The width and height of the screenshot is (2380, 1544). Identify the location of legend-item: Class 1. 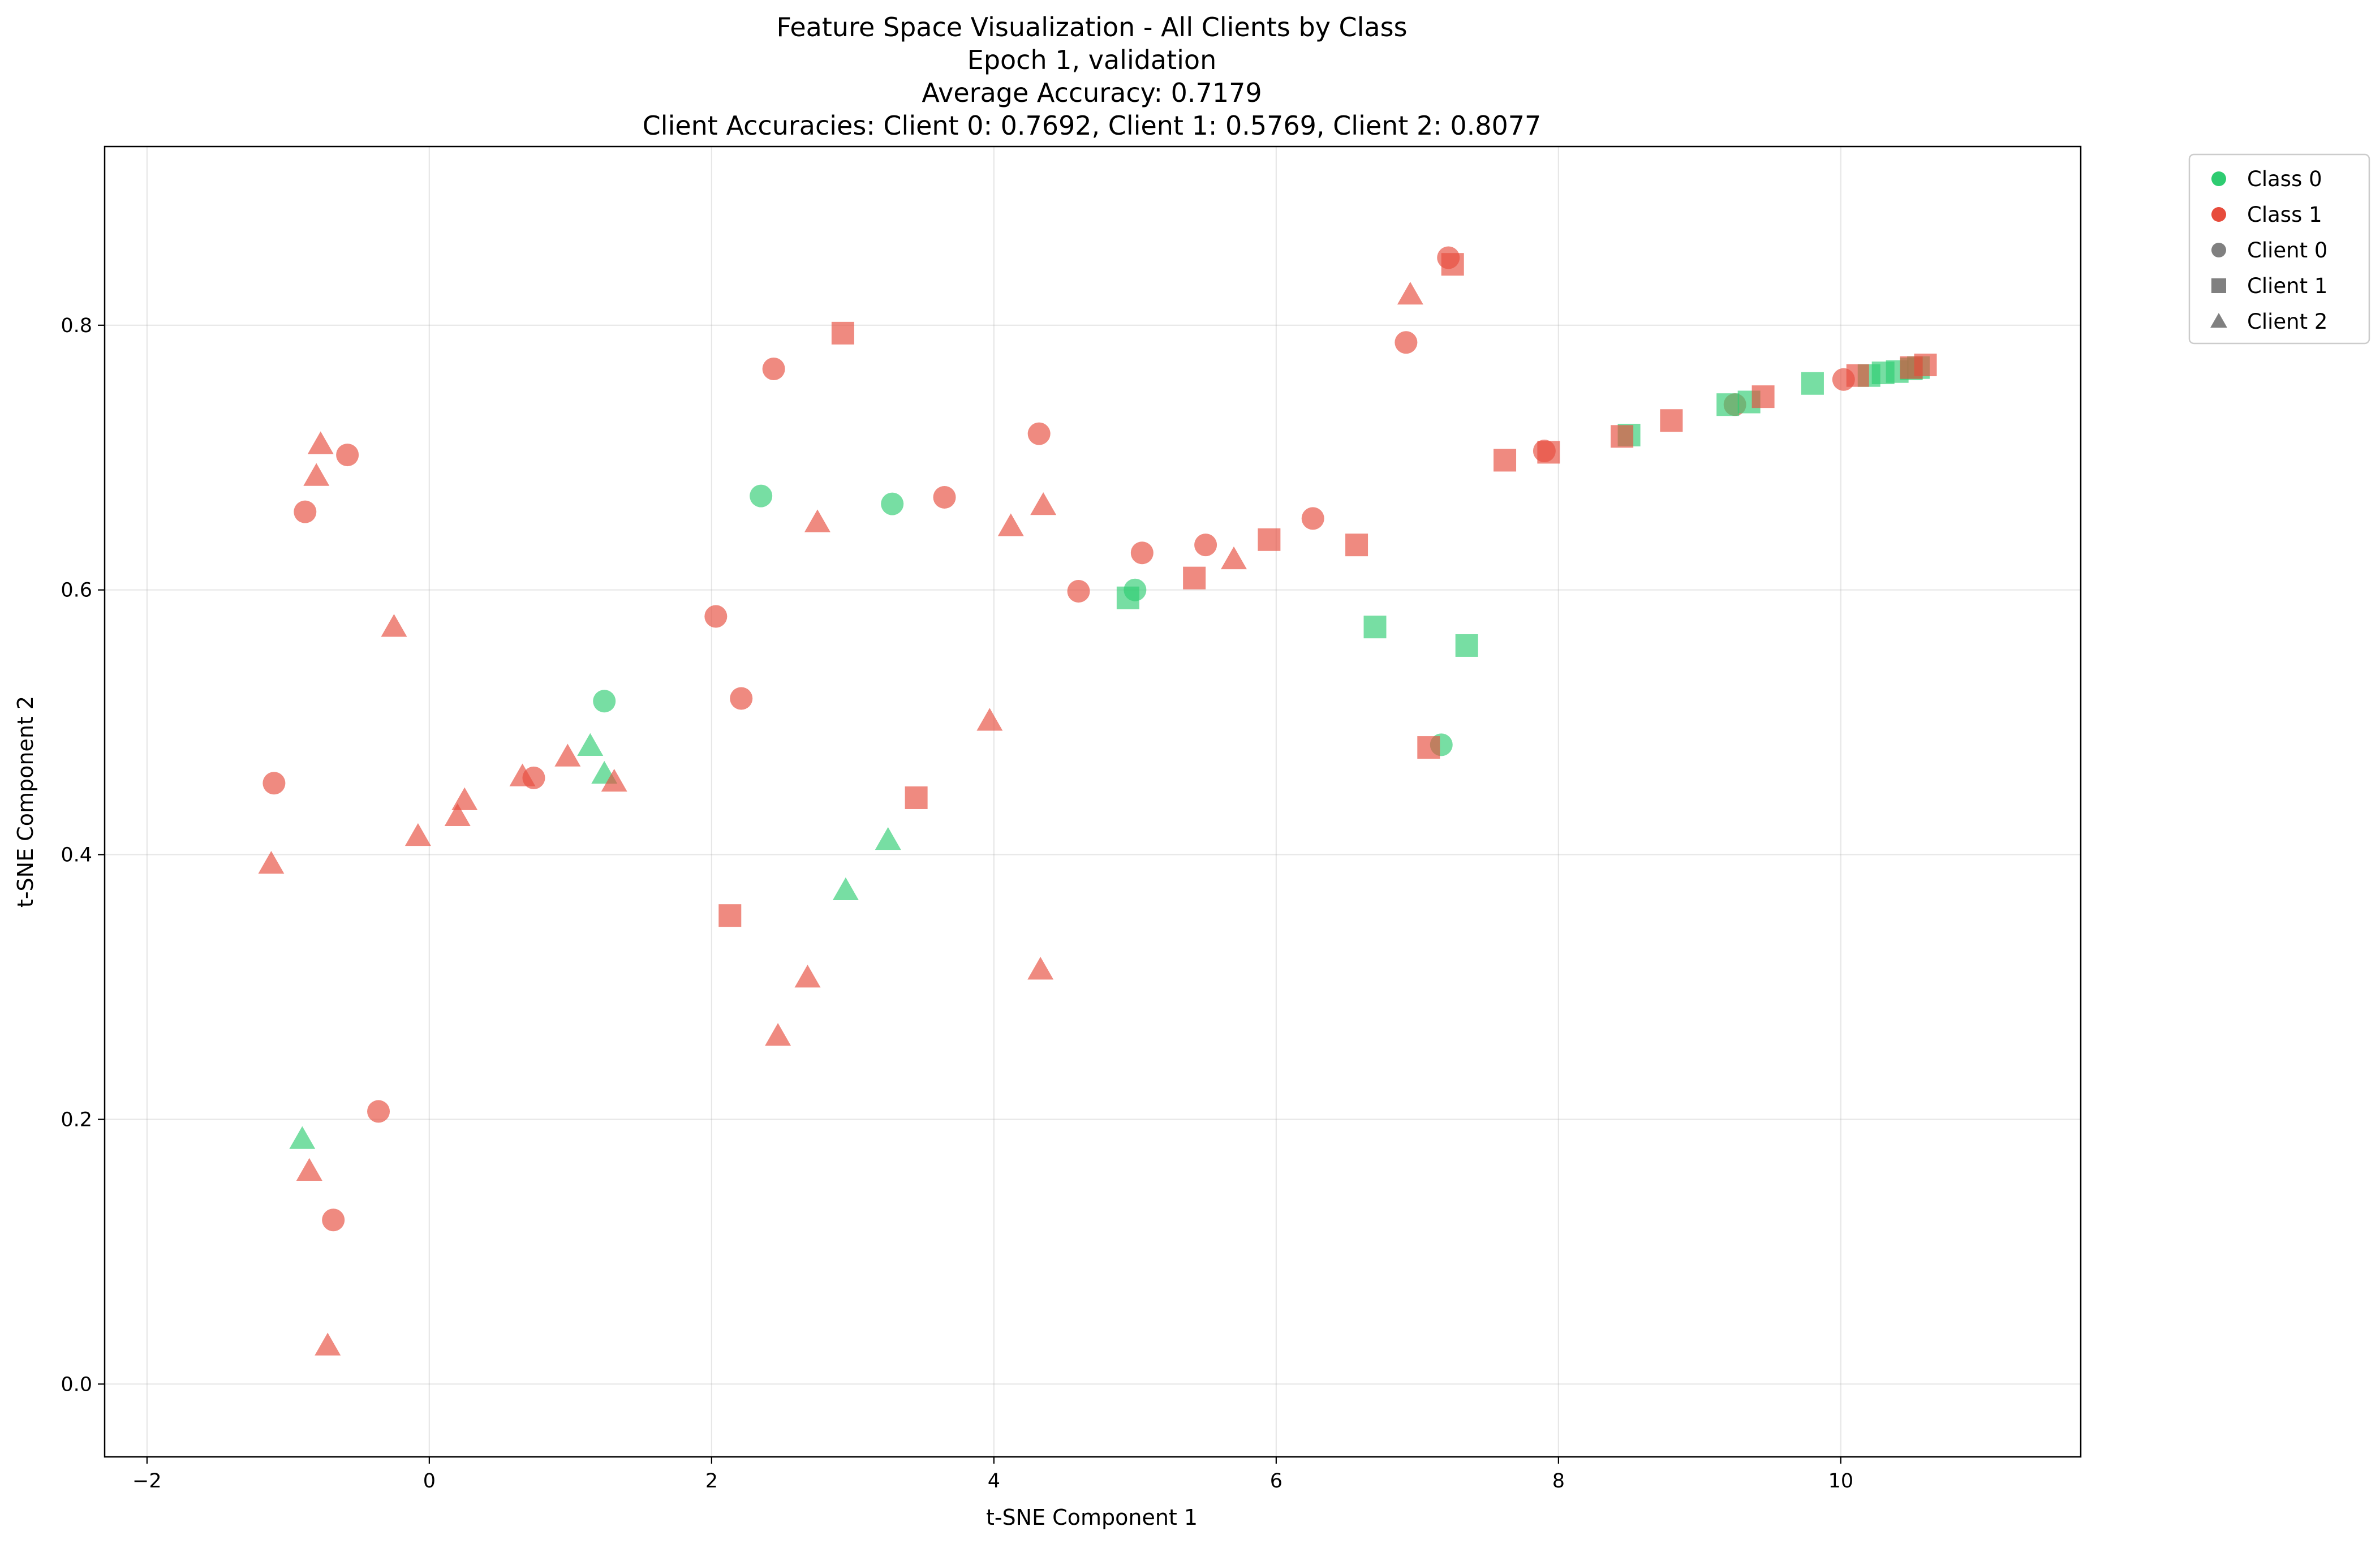
(2266, 215).